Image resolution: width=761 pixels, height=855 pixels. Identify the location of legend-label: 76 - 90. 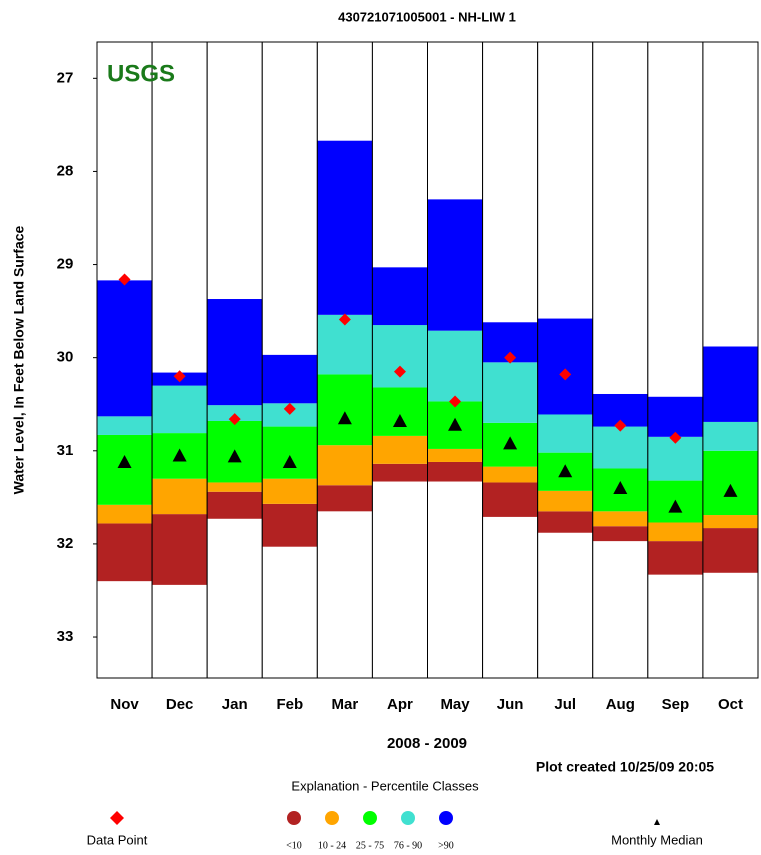
(408, 845).